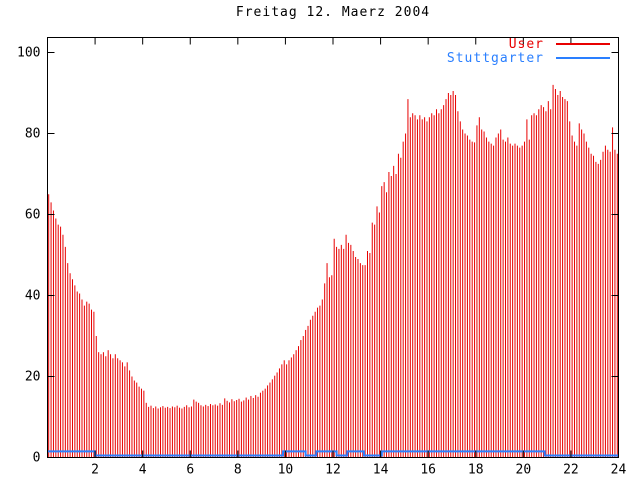 This screenshot has width=640, height=480. I want to click on y-tick-label: 60, so click(33, 215).